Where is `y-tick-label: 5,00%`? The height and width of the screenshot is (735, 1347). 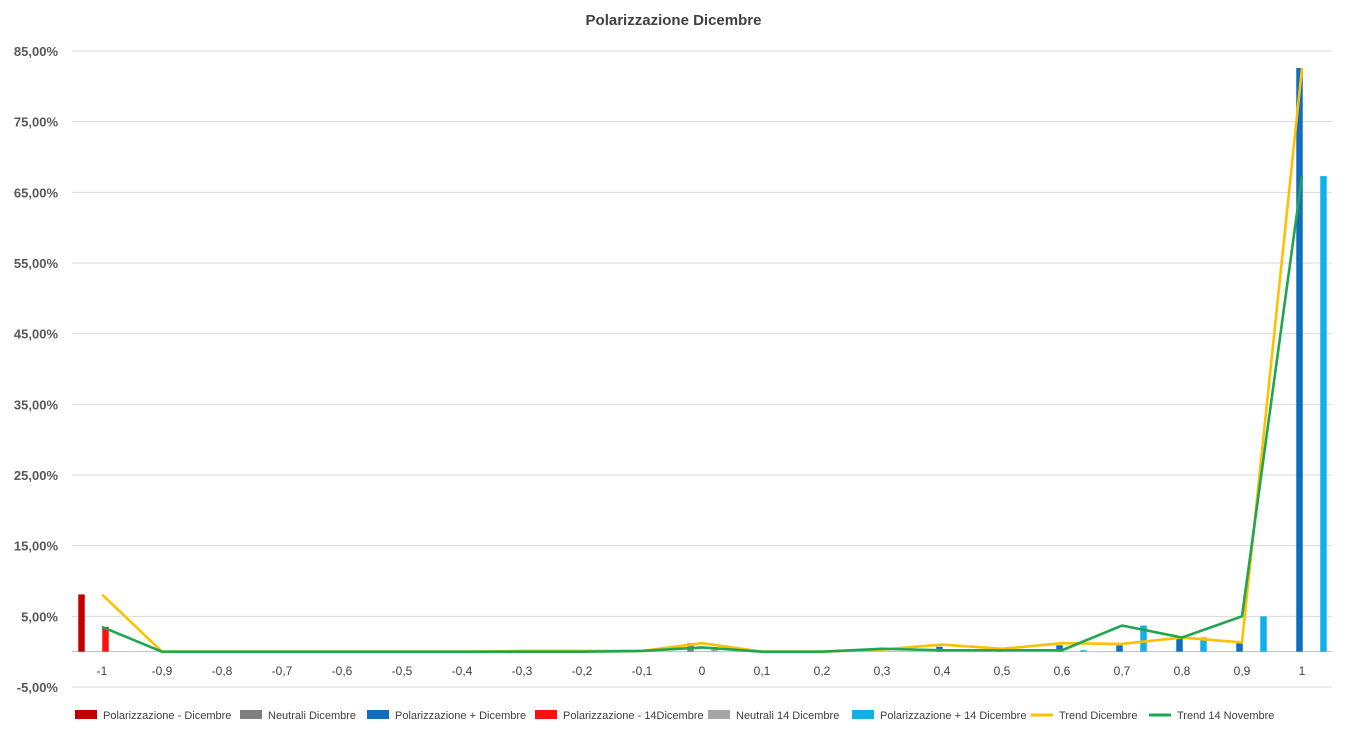
y-tick-label: 5,00% is located at coordinates (39, 616).